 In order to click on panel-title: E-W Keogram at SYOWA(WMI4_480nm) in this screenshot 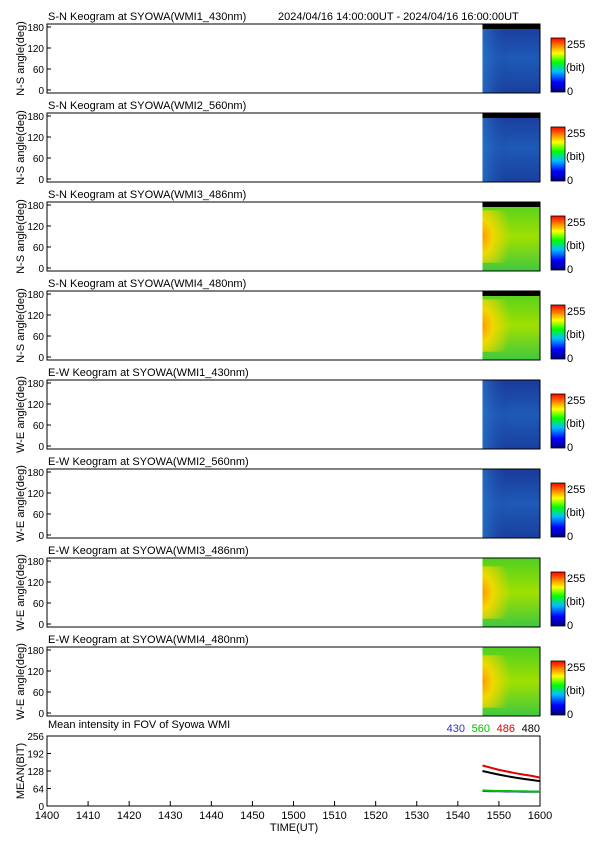, I will do `click(148, 640)`.